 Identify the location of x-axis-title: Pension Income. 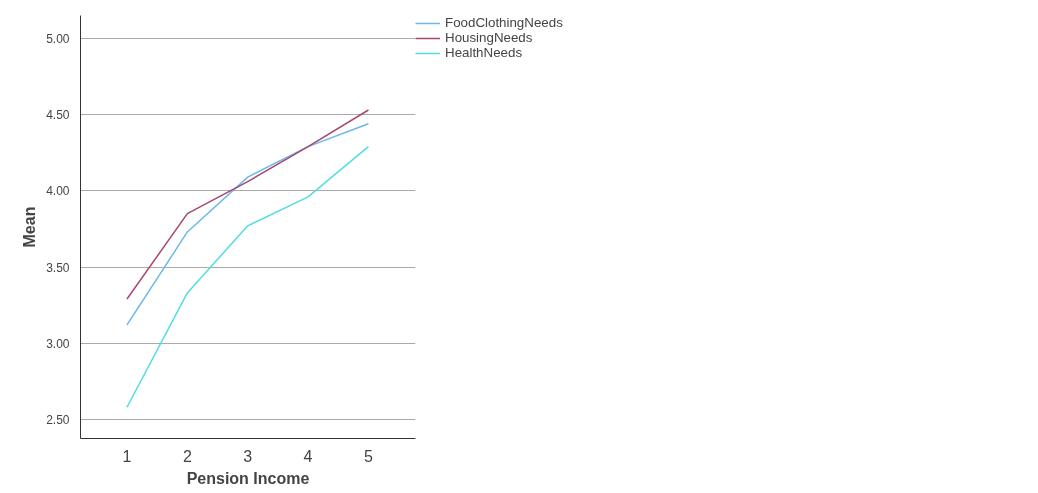
(248, 478).